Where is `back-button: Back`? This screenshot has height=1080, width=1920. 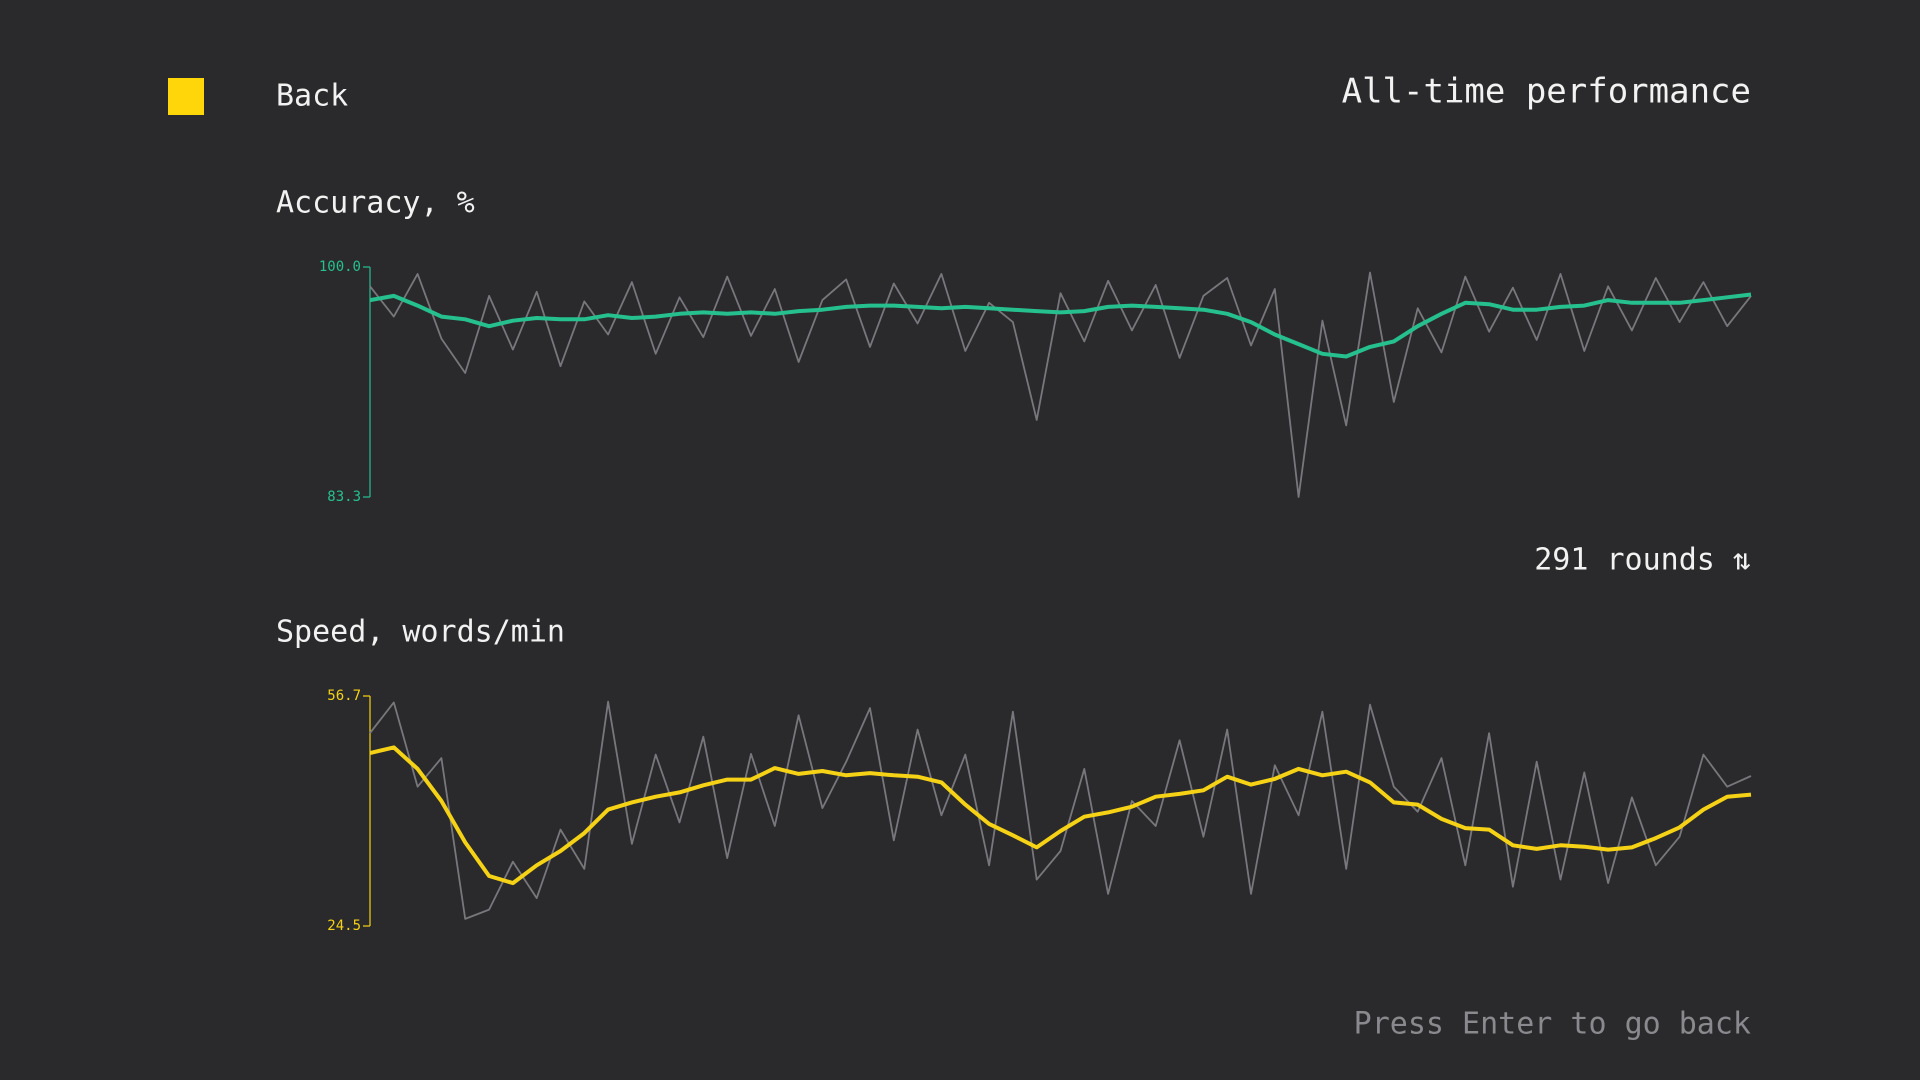
back-button: Back is located at coordinates (312, 96).